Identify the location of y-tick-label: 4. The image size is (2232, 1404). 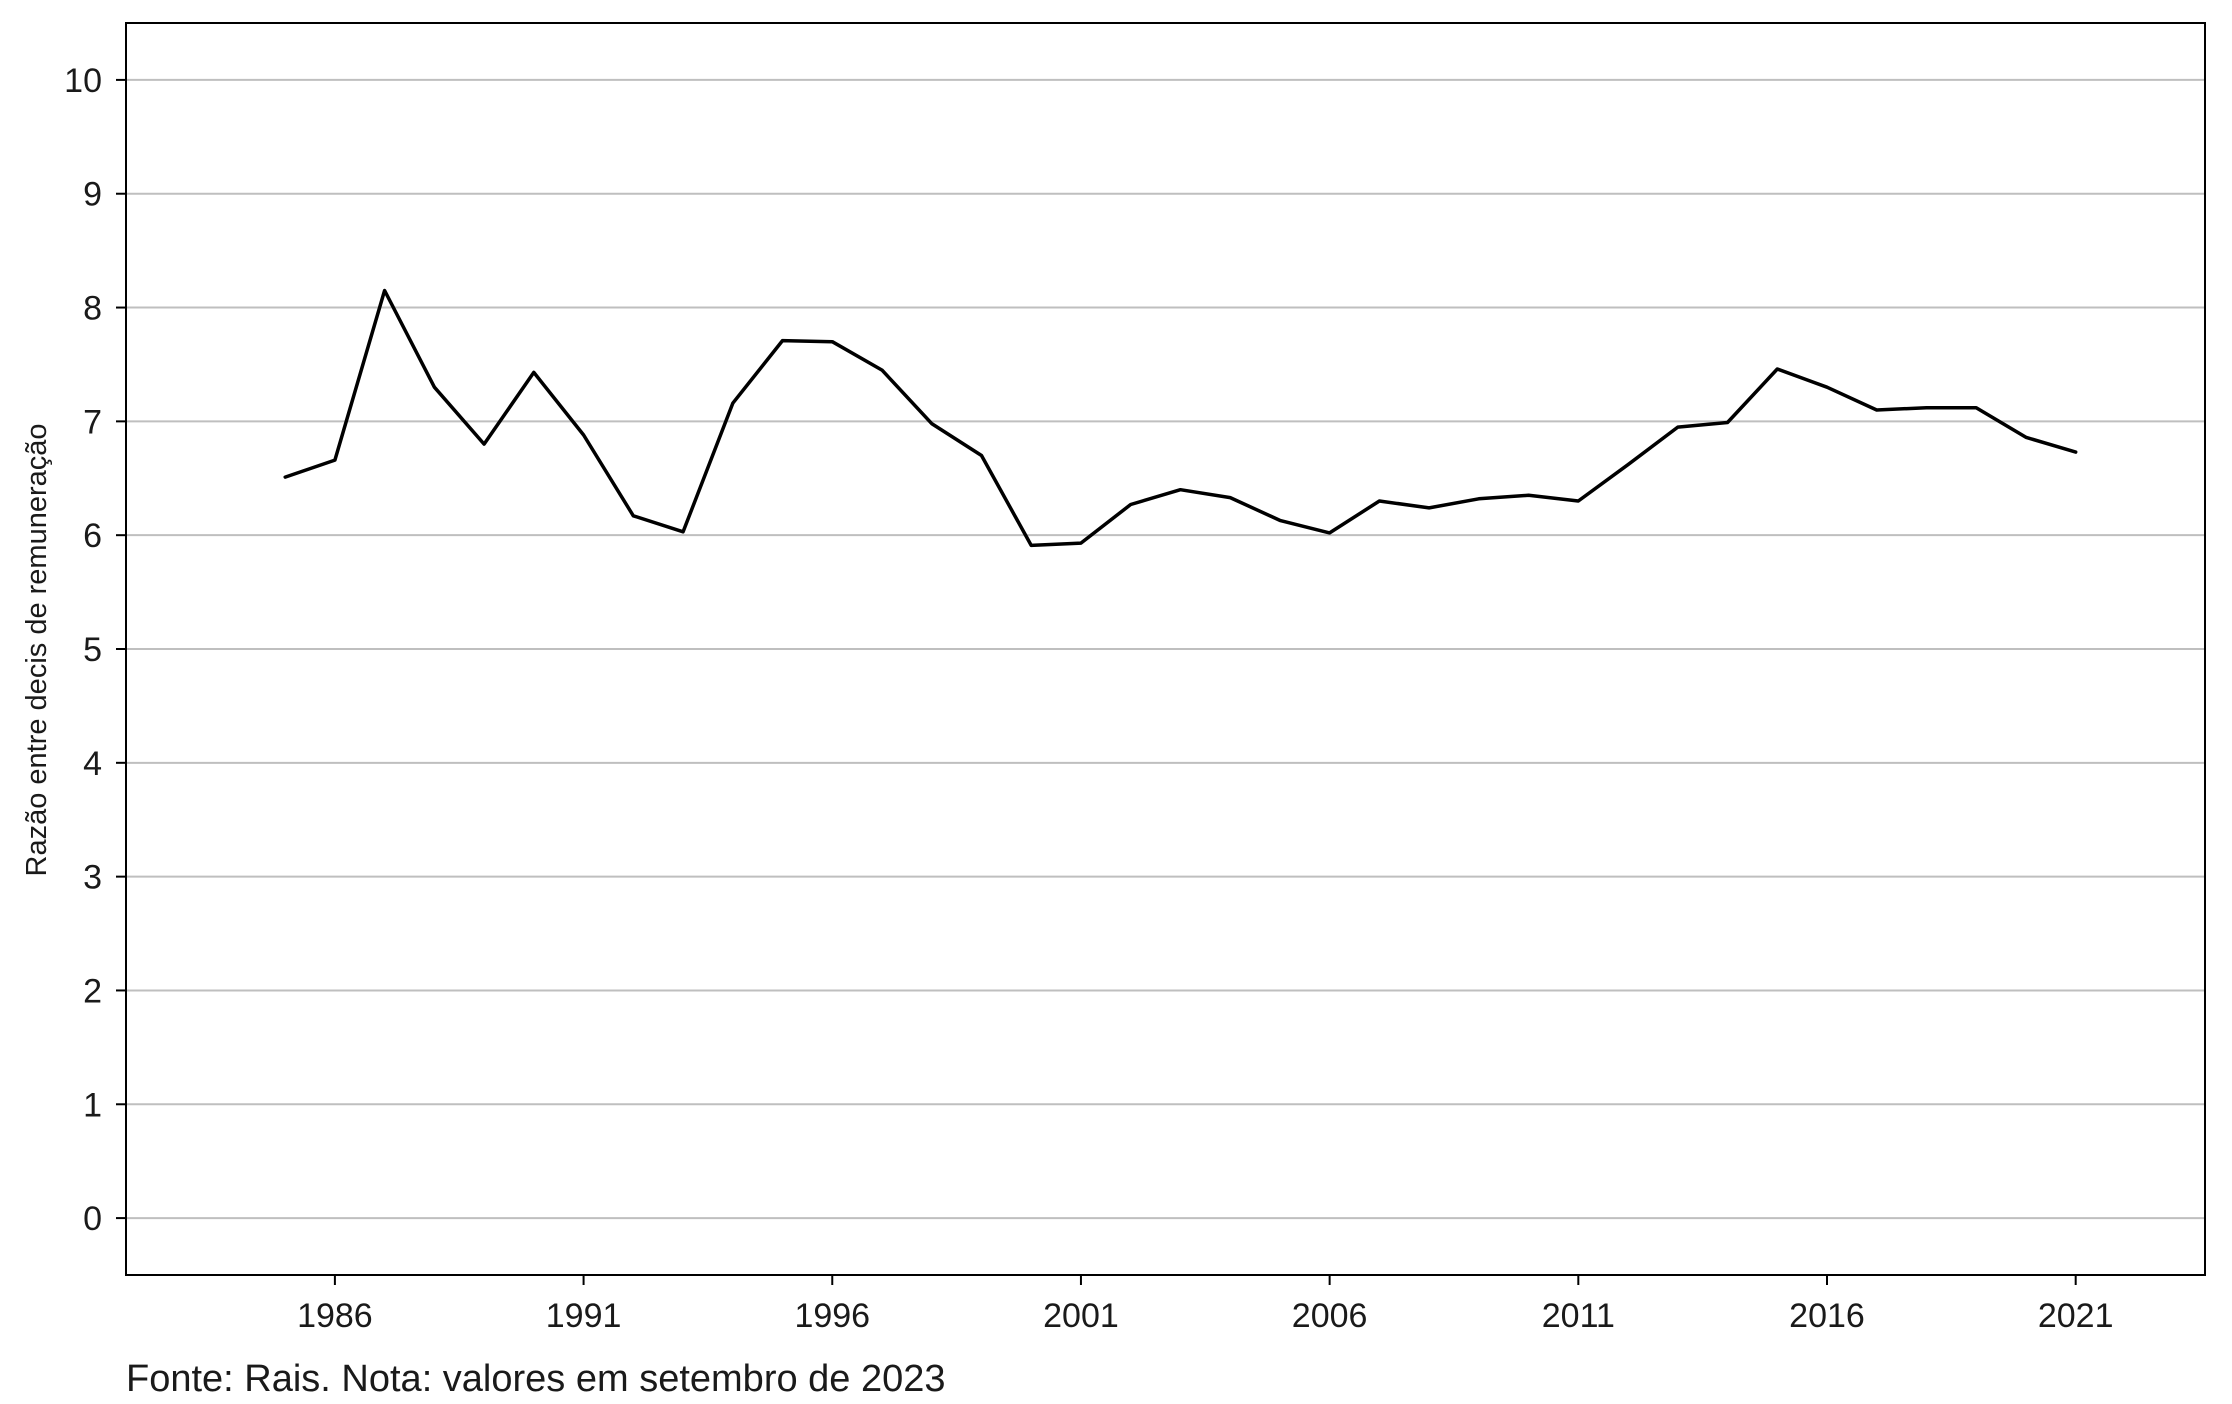
(92, 764).